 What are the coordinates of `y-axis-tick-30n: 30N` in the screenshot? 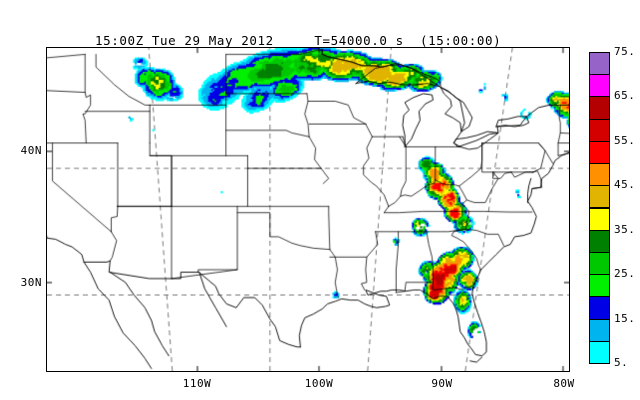 It's located at (31, 282).